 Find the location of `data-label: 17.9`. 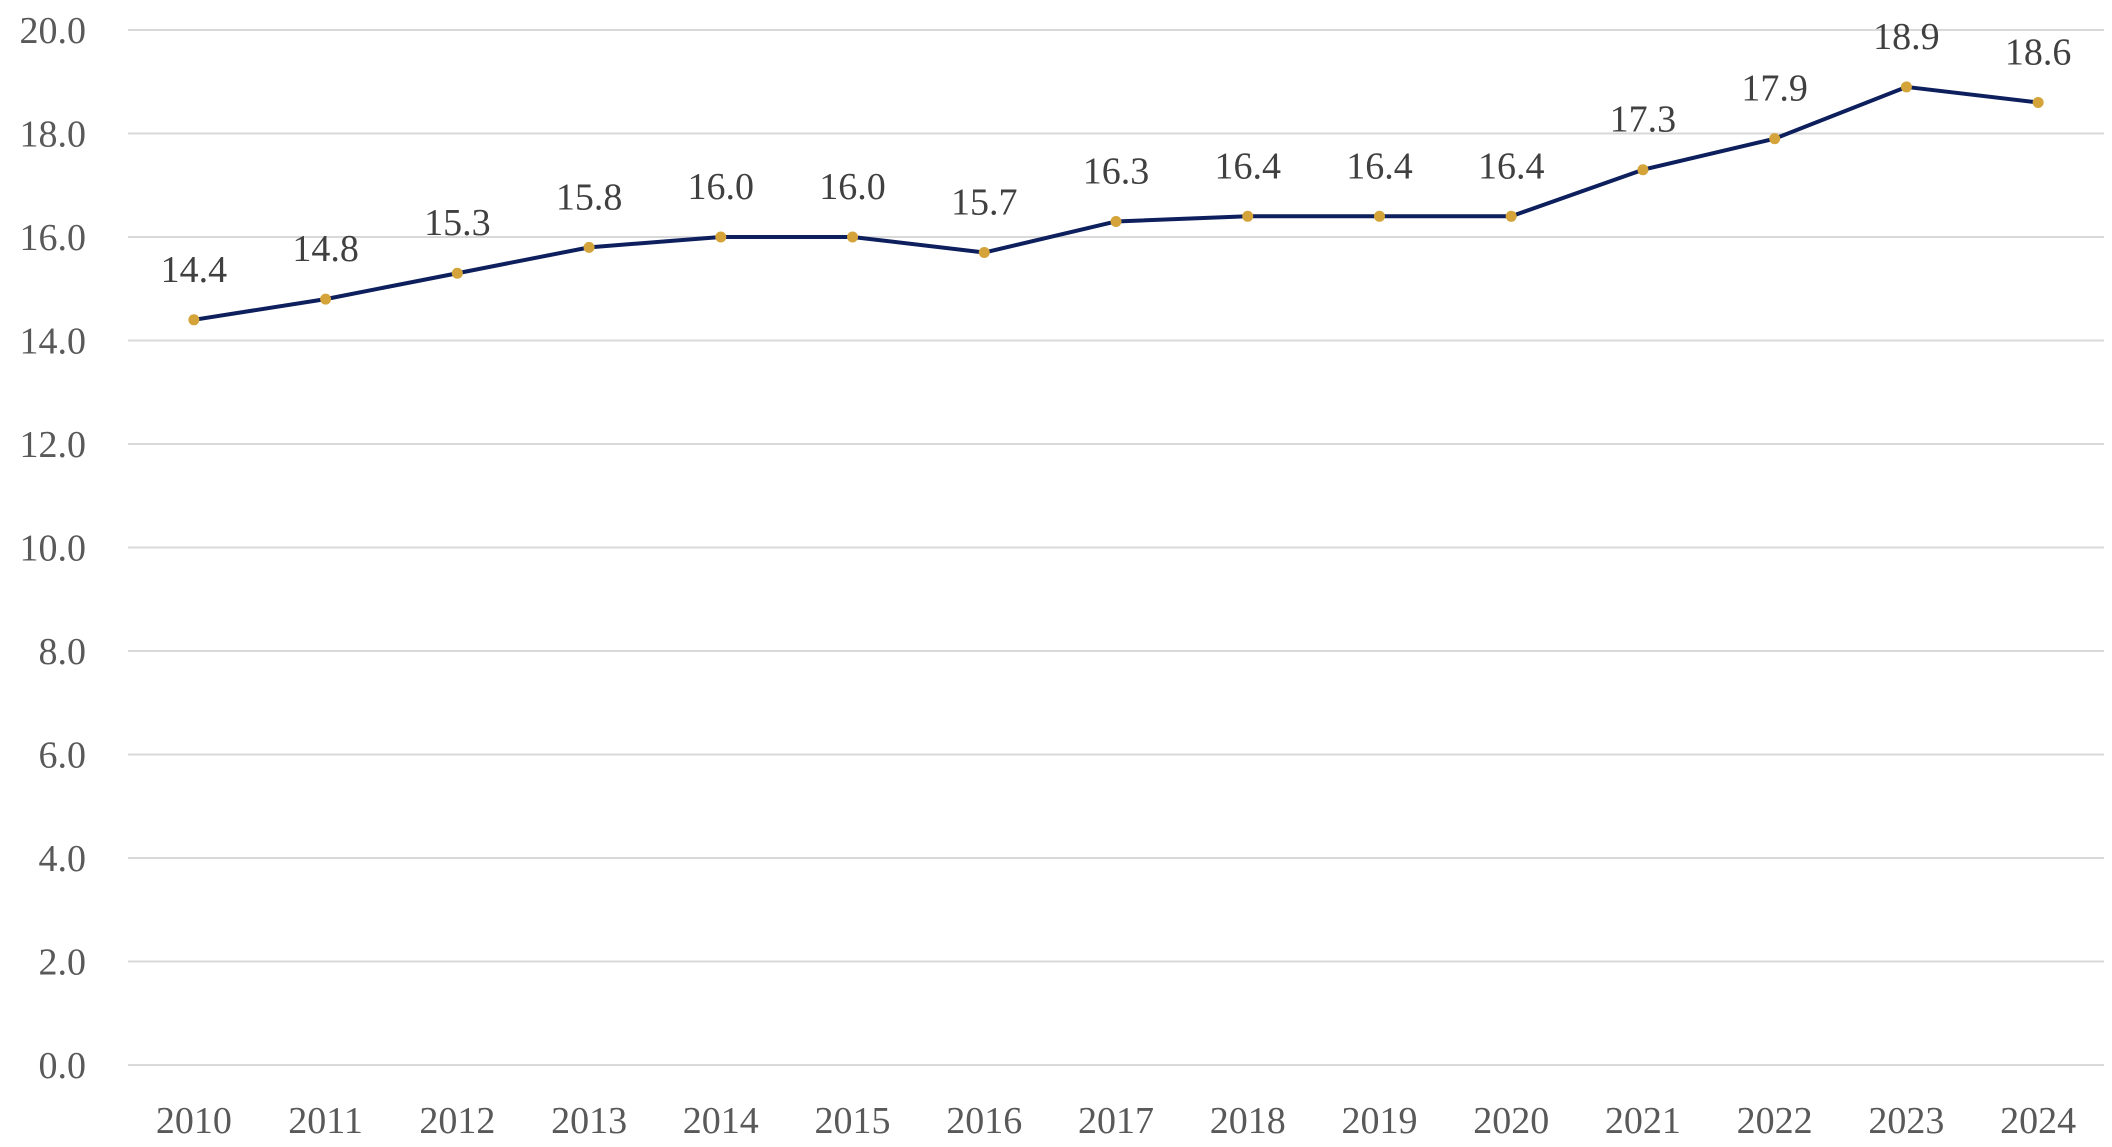

data-label: 17.9 is located at coordinates (1774, 89).